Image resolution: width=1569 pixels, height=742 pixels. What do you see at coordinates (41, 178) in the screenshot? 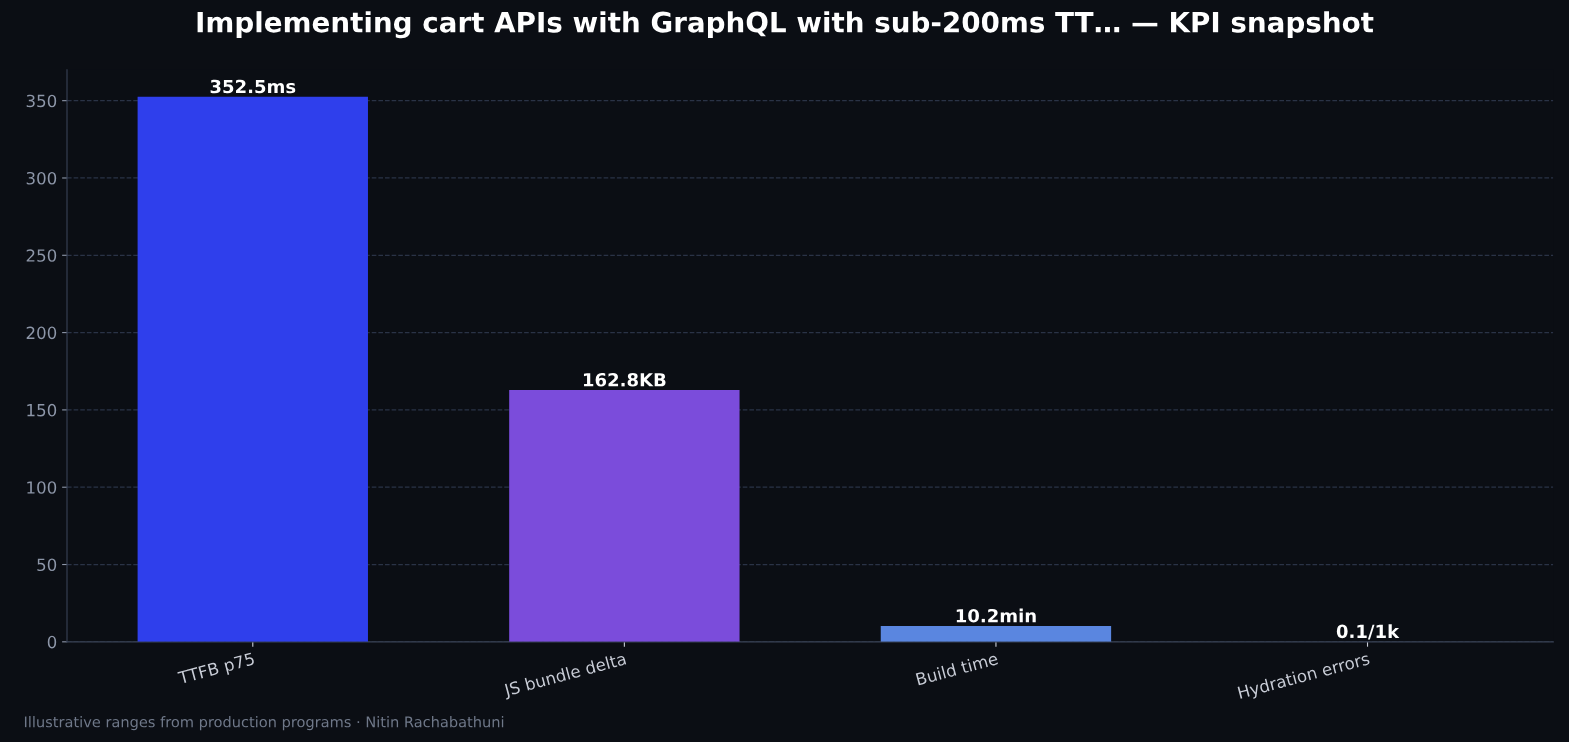
I see `y-tick-label: 300` at bounding box center [41, 178].